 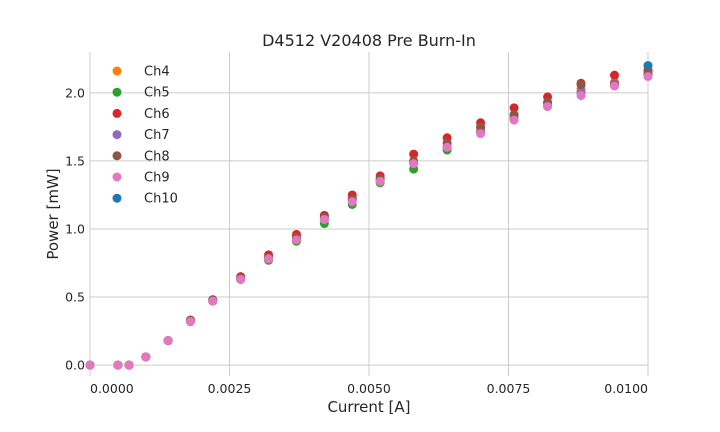 What do you see at coordinates (75, 92) in the screenshot?
I see `y-tick-label: 2.0` at bounding box center [75, 92].